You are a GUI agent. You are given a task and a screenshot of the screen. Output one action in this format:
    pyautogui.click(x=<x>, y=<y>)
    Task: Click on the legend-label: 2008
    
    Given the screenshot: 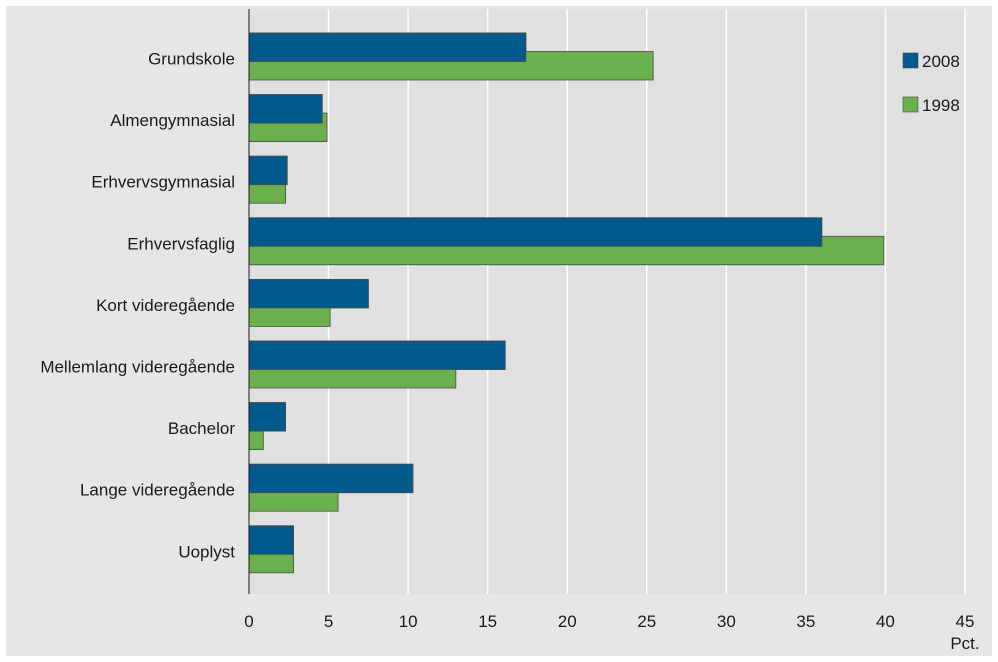 What is the action you would take?
    pyautogui.click(x=941, y=61)
    